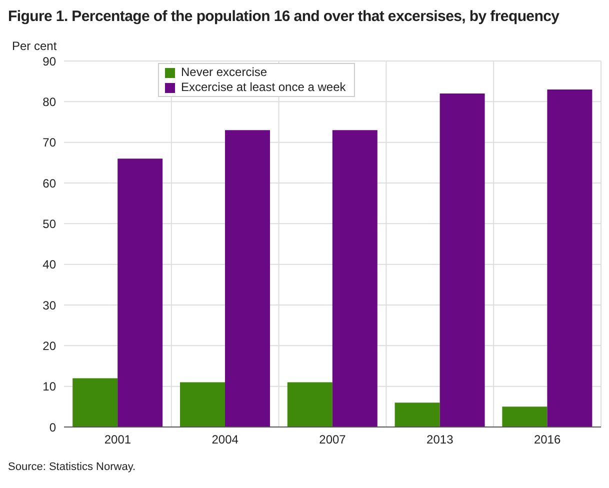 This screenshot has width=609, height=488. Describe the element at coordinates (332, 439) in the screenshot. I see `x-tick-label: 2007` at that location.